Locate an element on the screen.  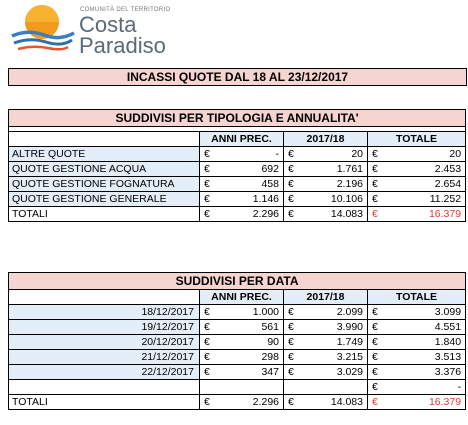
total-current: 14.083 is located at coordinates (332, 402).